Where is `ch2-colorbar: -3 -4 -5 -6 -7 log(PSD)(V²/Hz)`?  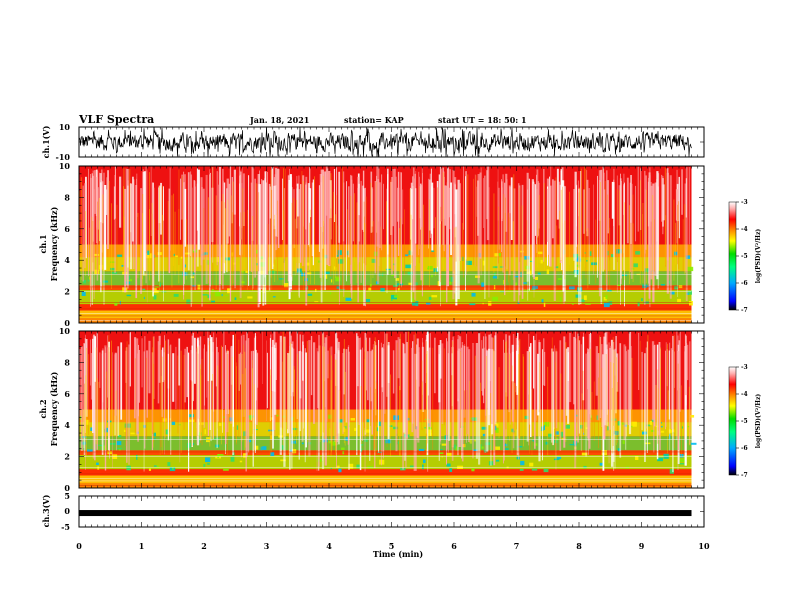 ch2-colorbar: -3 -4 -5 -6 -7 log(PSD)(V²/Hz) is located at coordinates (745, 421).